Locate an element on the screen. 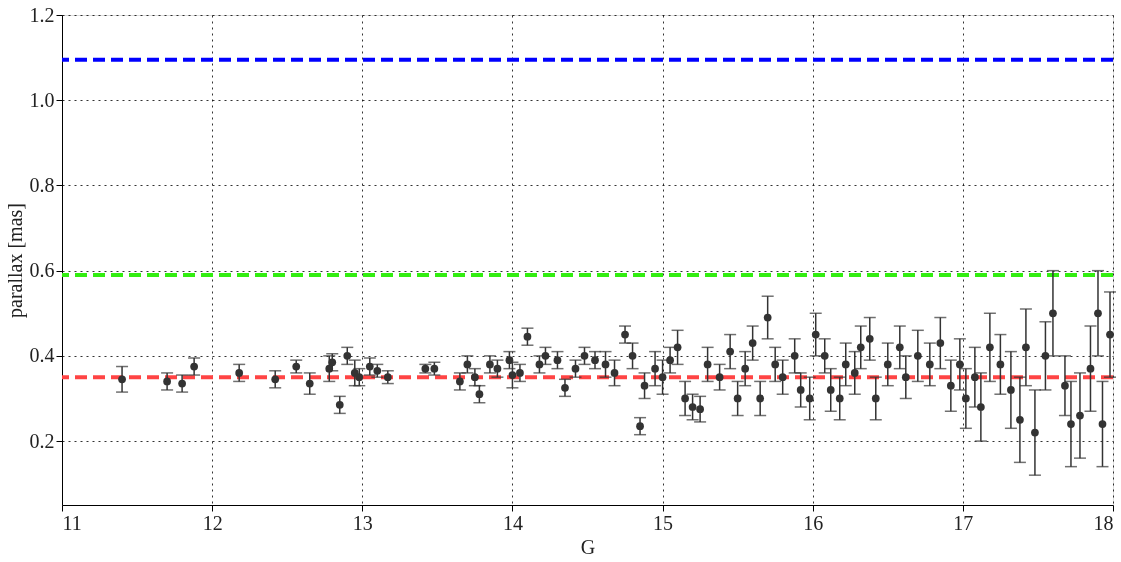 The image size is (1121, 562). x-tick-label: 11 is located at coordinates (72, 522).